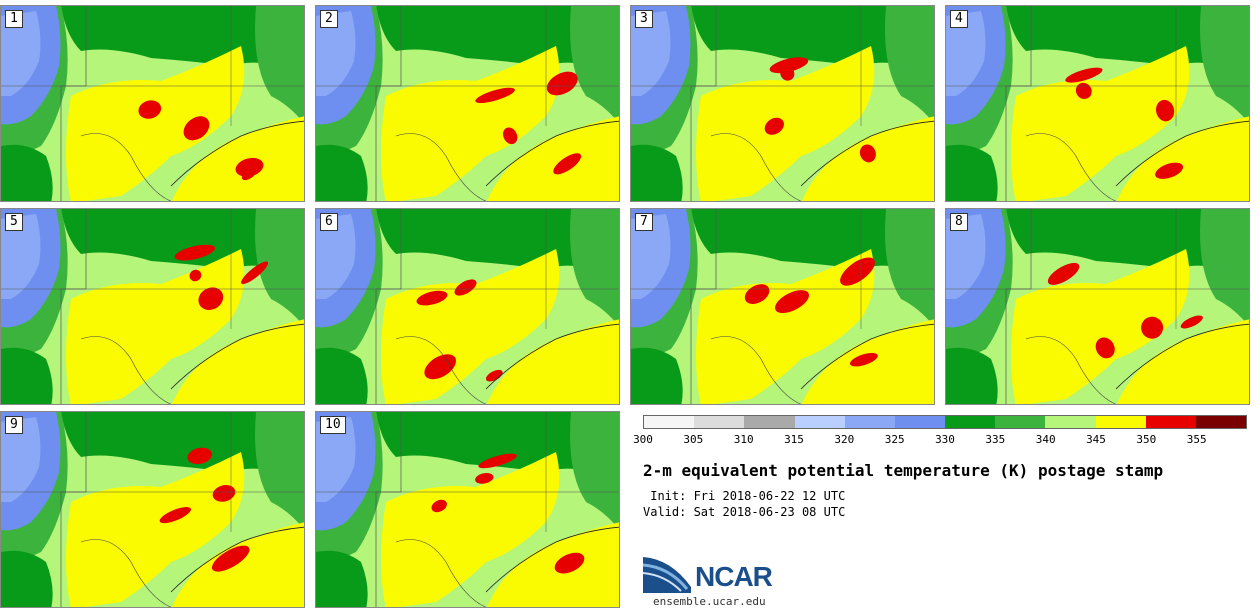 The width and height of the screenshot is (1260, 610). I want to click on member-number: 9, so click(14, 425).